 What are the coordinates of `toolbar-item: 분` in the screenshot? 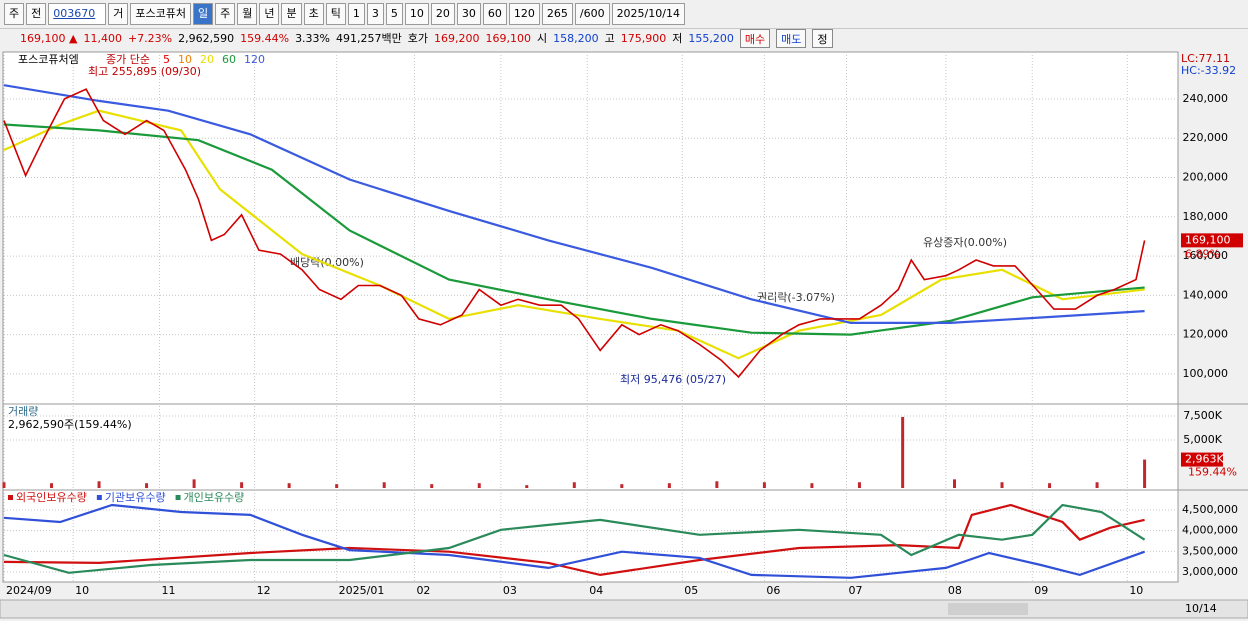 It's located at (291, 14).